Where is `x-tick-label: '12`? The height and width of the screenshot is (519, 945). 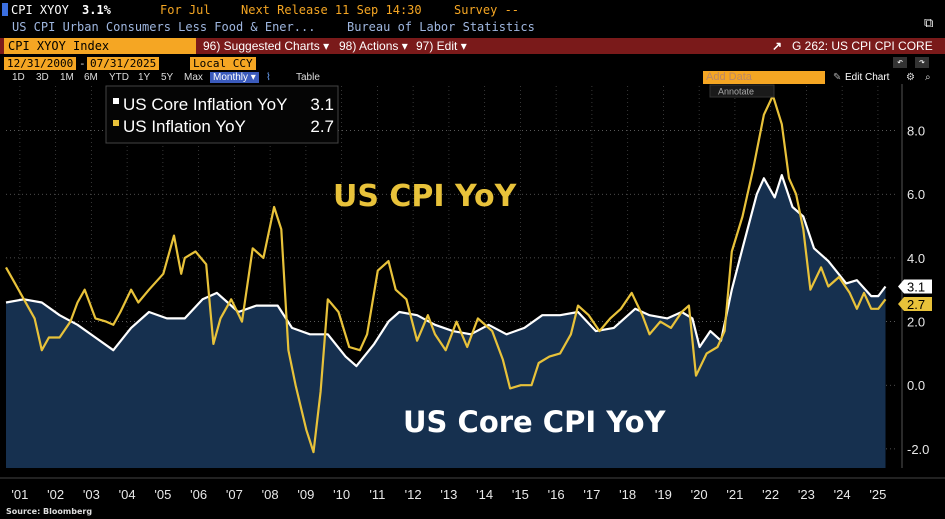
x-tick-label: '12 is located at coordinates (413, 494).